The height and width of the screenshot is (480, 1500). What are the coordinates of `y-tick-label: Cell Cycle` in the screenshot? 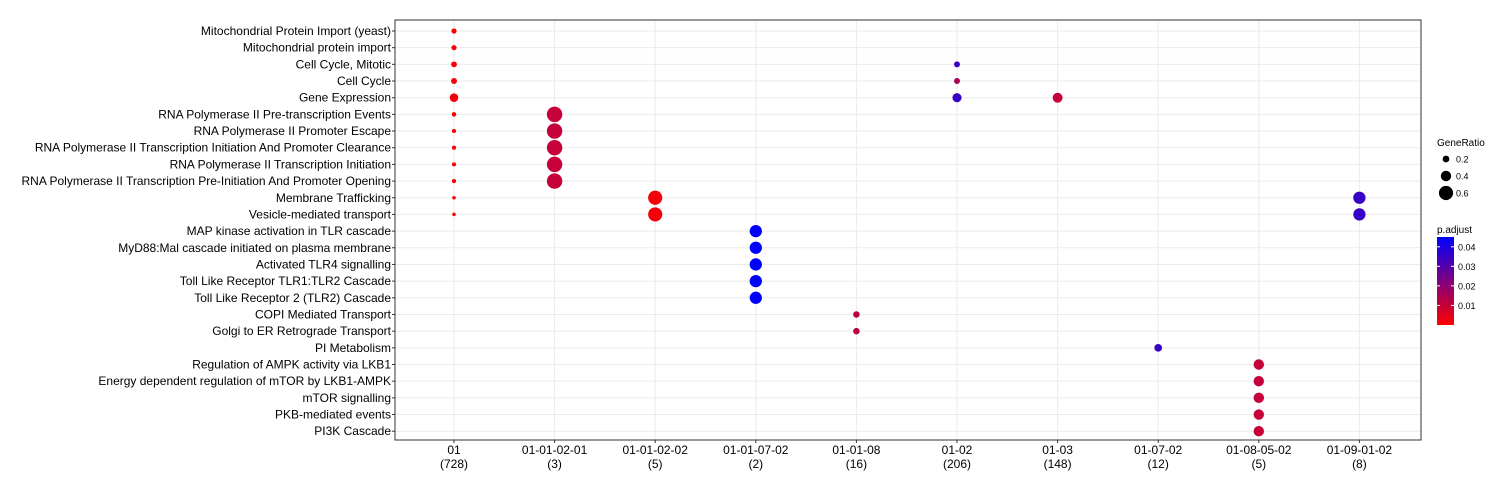 It's located at (364, 81).